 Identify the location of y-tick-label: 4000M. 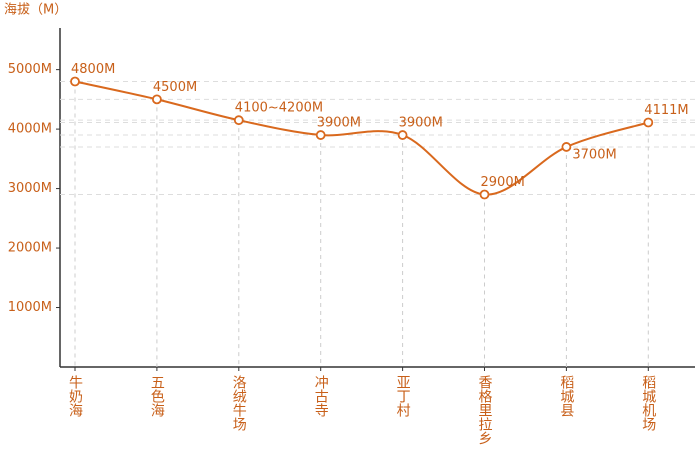
(30, 129).